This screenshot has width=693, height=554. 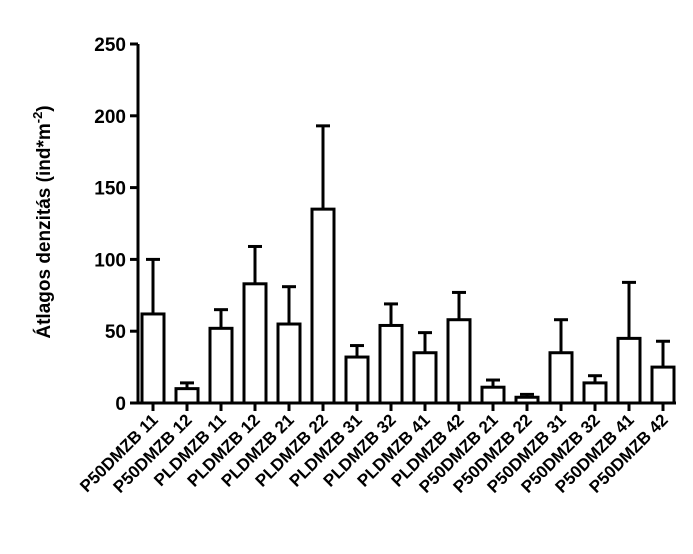 What do you see at coordinates (110, 260) in the screenshot?
I see `y-tick-label: 100` at bounding box center [110, 260].